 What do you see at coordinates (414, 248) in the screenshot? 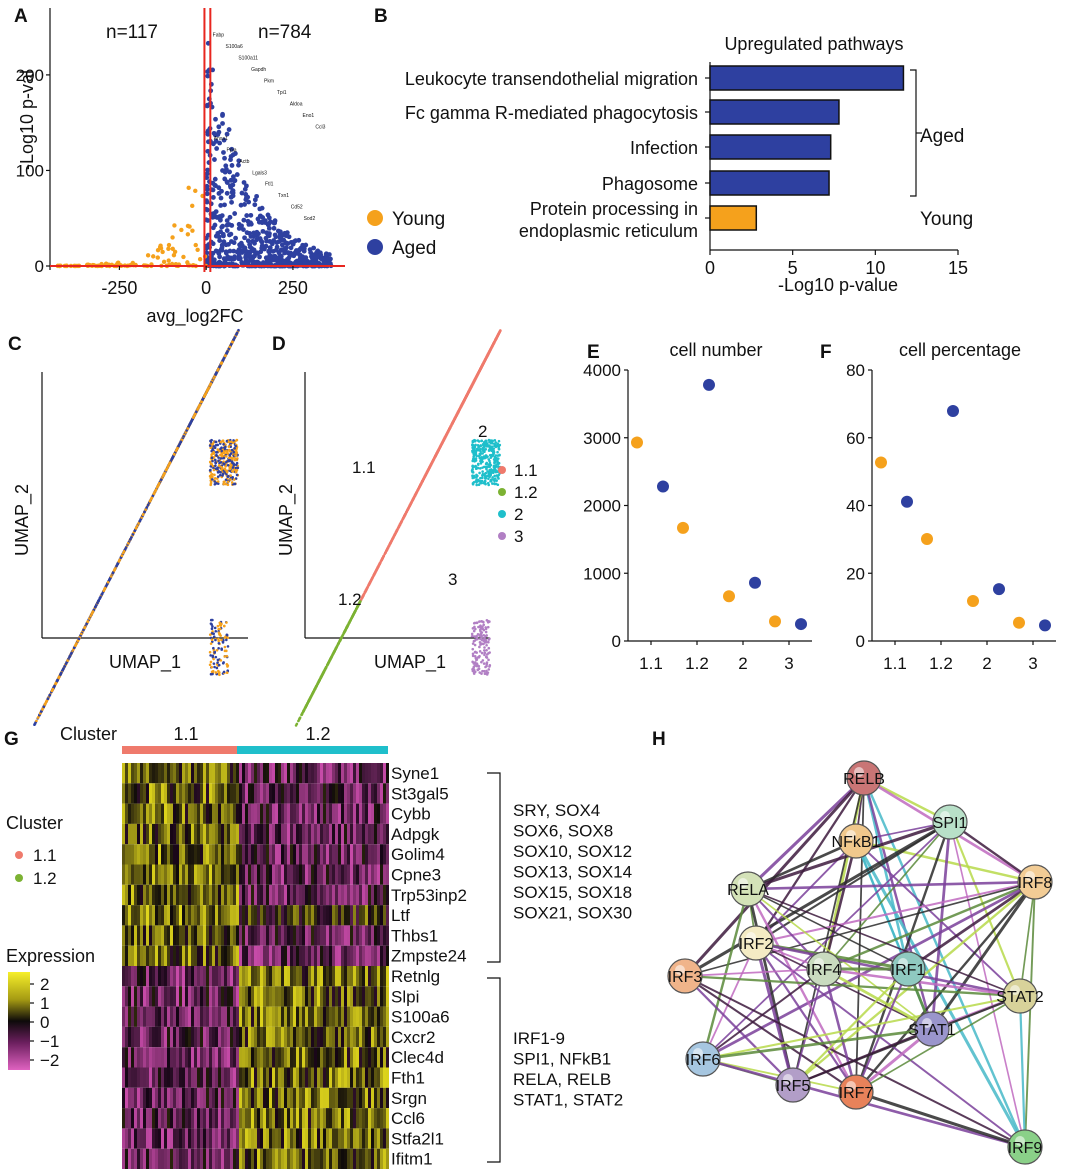
I see `legend-aged-label: Aged` at bounding box center [414, 248].